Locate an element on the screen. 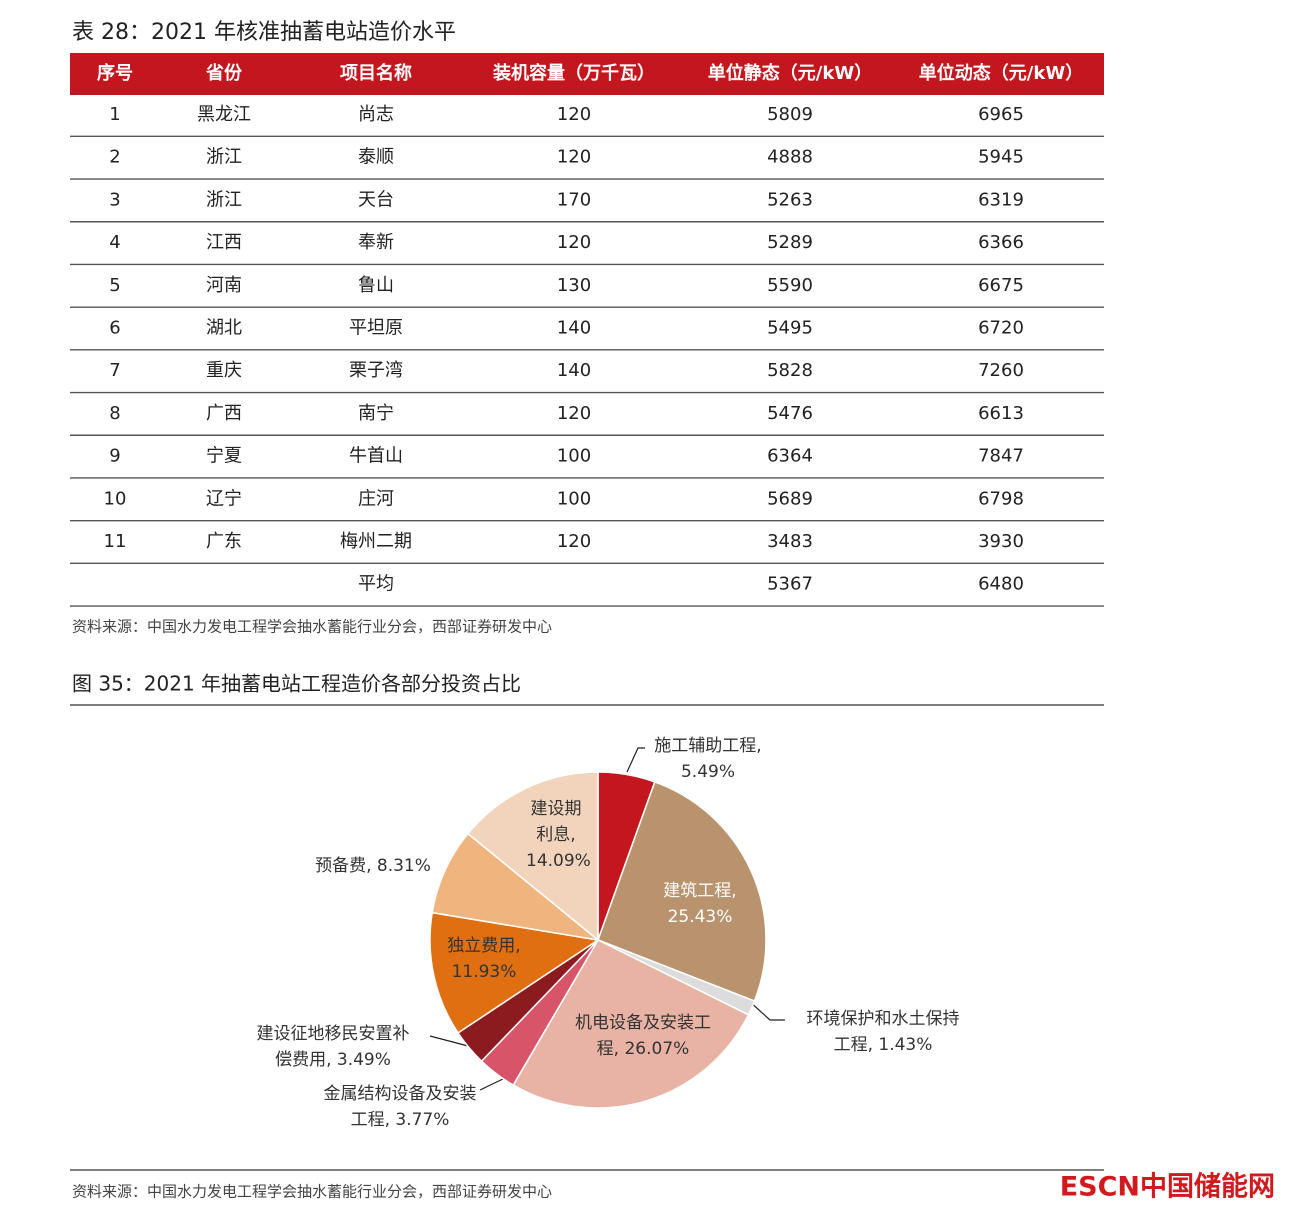 Image resolution: width=1298 pixels, height=1222 pixels. cell: 尚志 is located at coordinates (376, 114).